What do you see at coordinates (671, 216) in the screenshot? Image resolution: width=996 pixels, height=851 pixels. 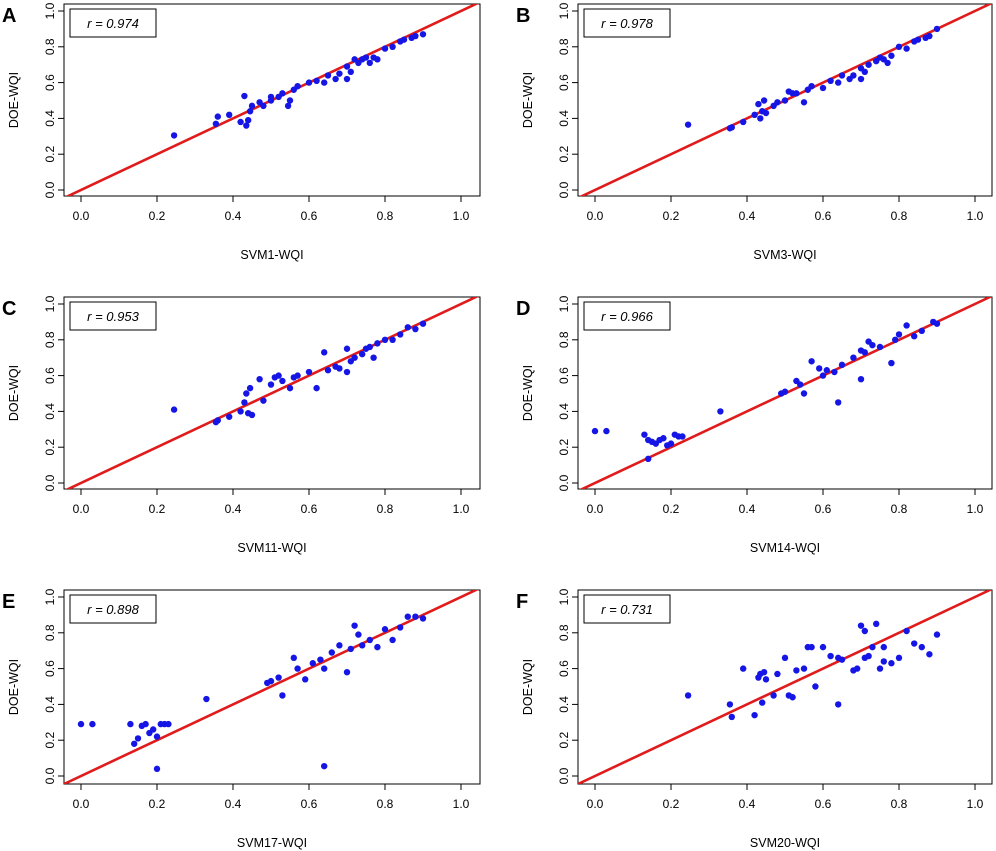 I see `x-tick-label-b-0.2: 0.2` at bounding box center [671, 216].